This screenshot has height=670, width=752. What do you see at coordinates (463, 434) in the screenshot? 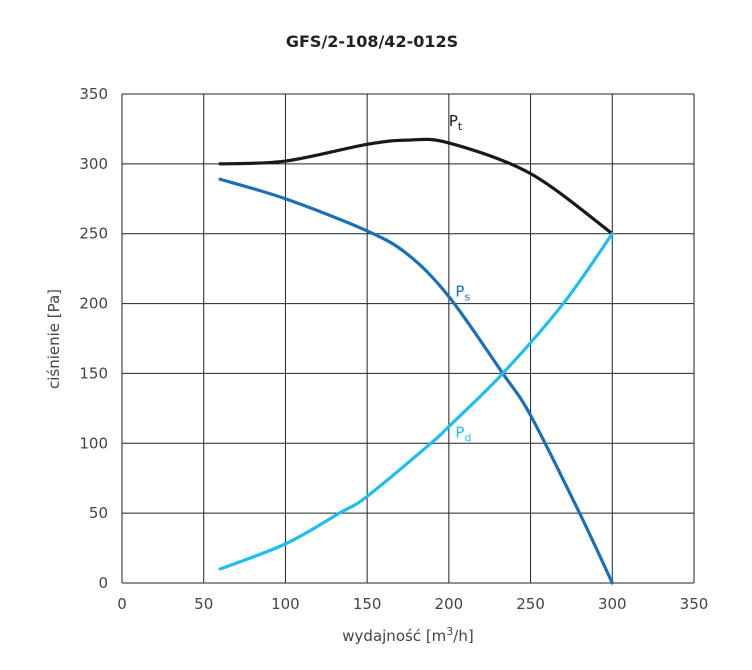
I see `series-label-pd: Pd` at bounding box center [463, 434].